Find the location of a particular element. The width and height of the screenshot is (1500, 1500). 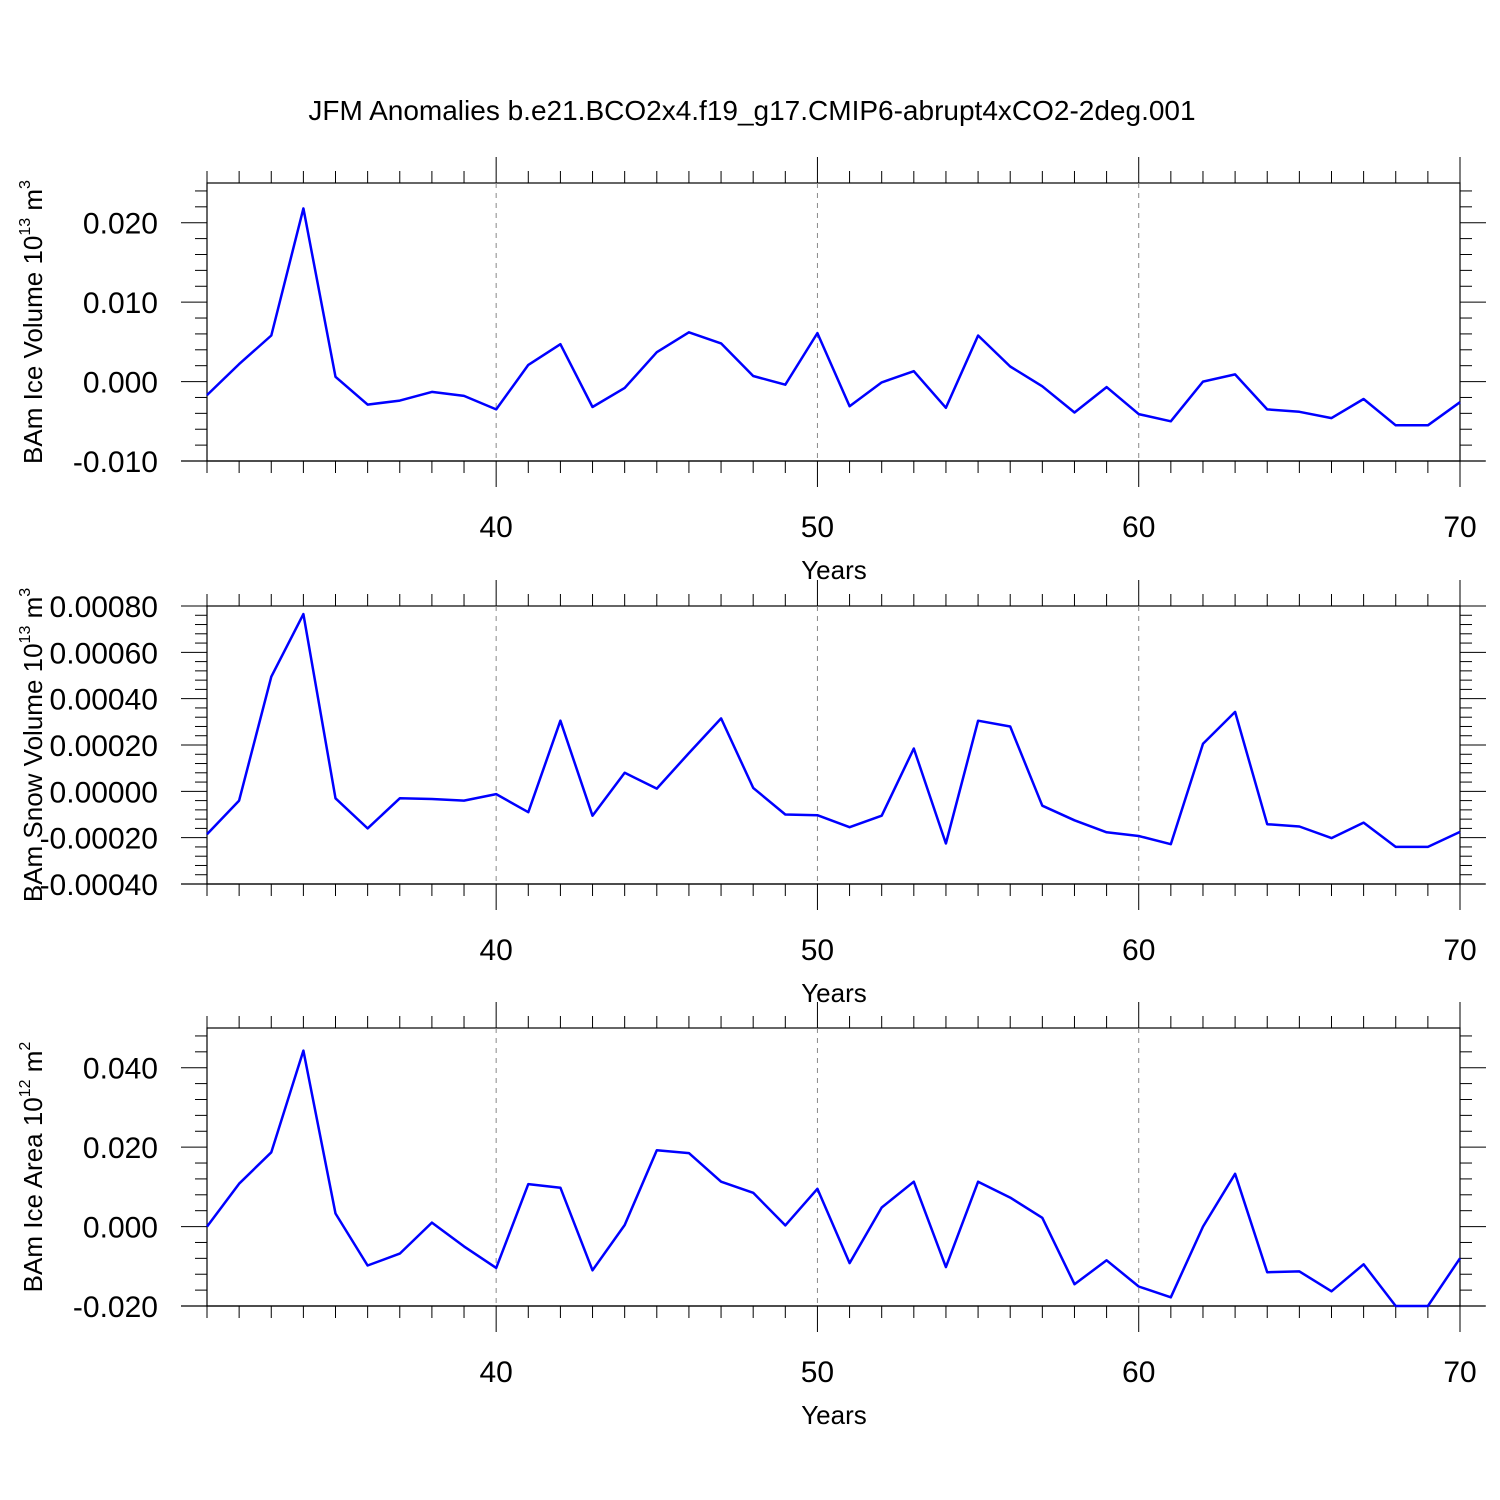

y-tick-label: -0.010 is located at coordinates (115, 462).